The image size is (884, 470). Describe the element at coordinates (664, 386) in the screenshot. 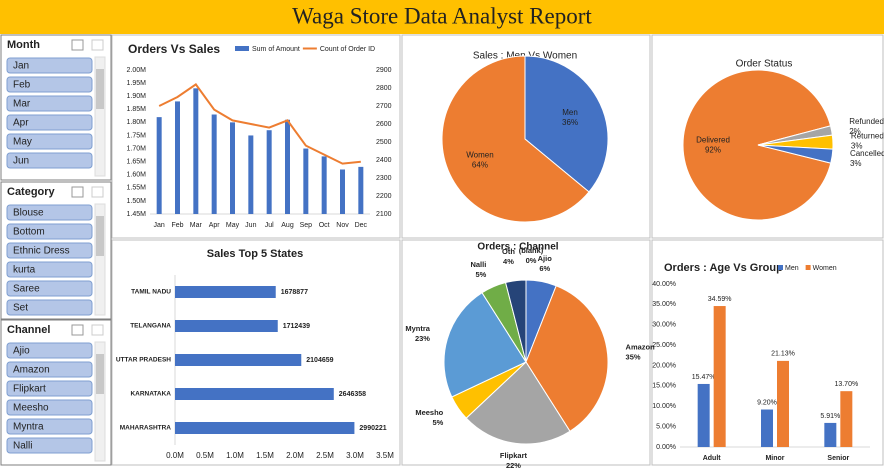

I see `y-tick-label: 15.00%` at that location.